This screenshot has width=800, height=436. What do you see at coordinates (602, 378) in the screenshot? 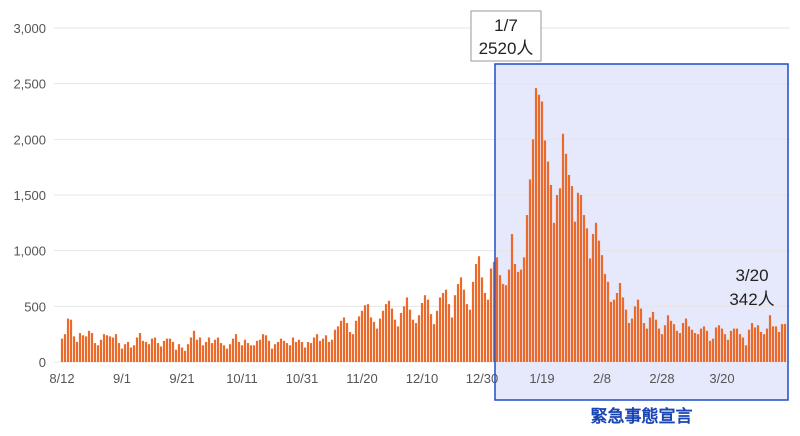
I see `x-tick-label: 2/8` at bounding box center [602, 378].